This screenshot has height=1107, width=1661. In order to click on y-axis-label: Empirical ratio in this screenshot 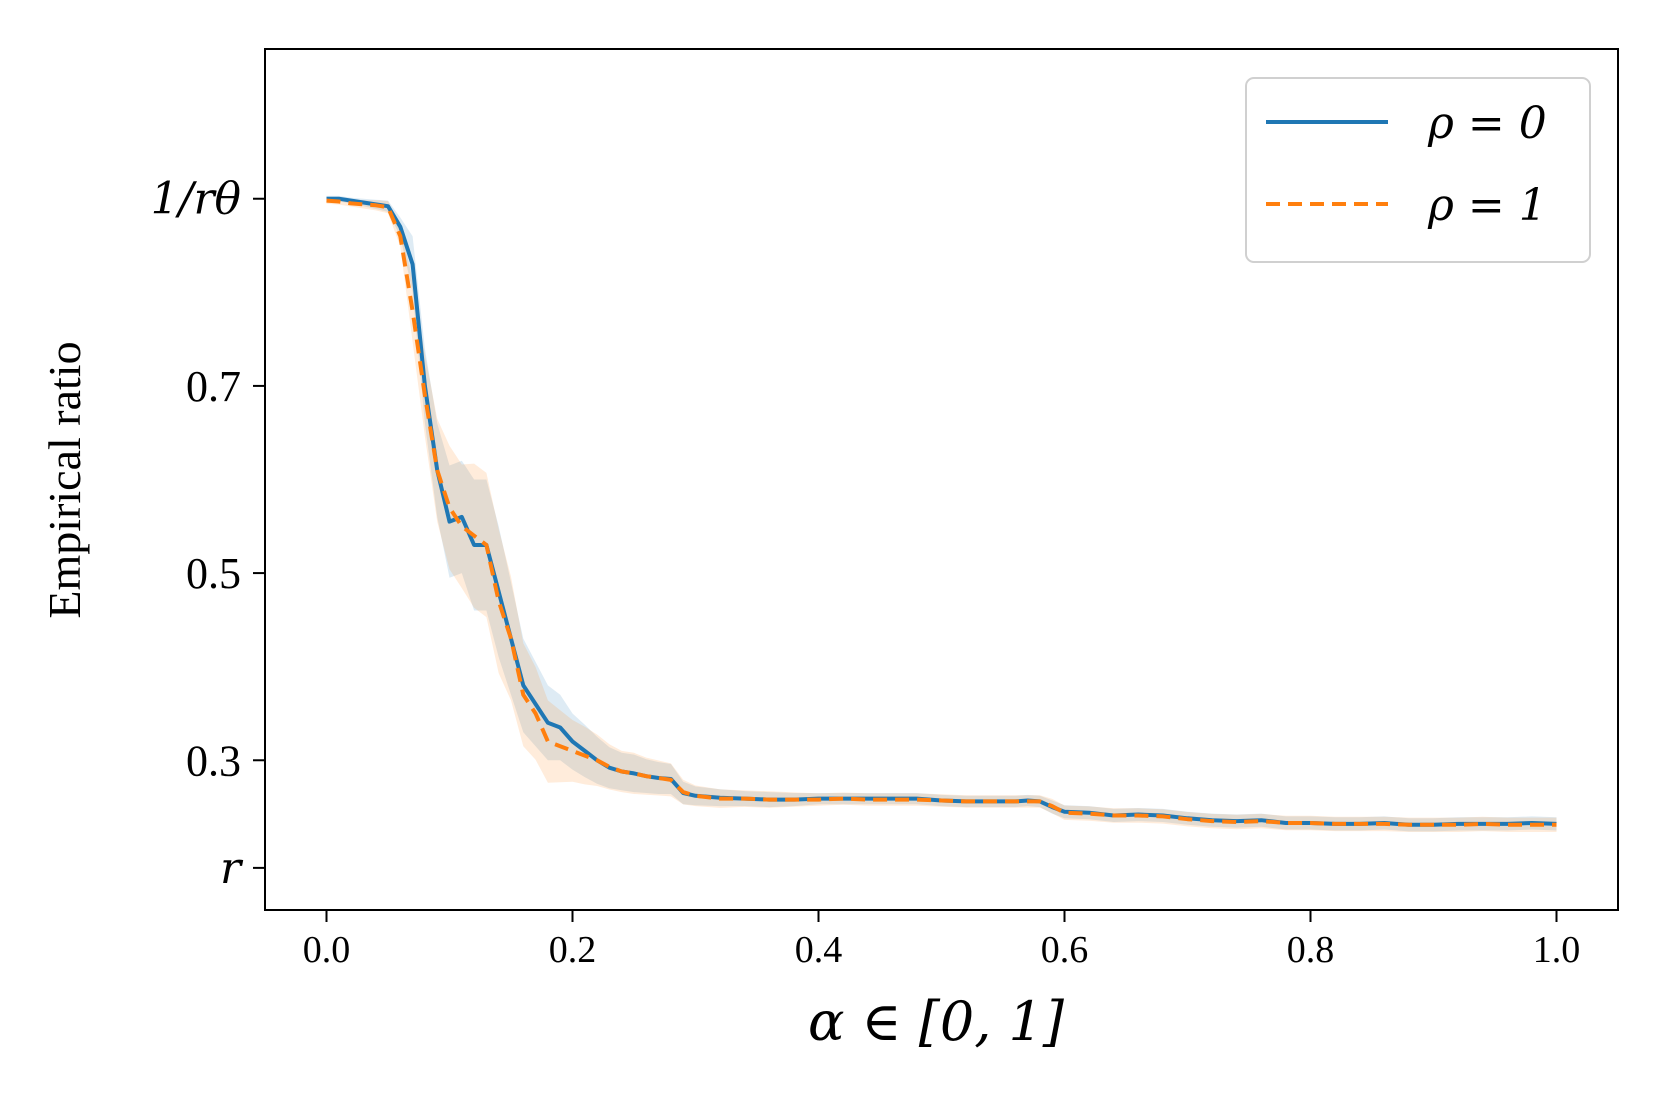, I will do `click(64, 479)`.